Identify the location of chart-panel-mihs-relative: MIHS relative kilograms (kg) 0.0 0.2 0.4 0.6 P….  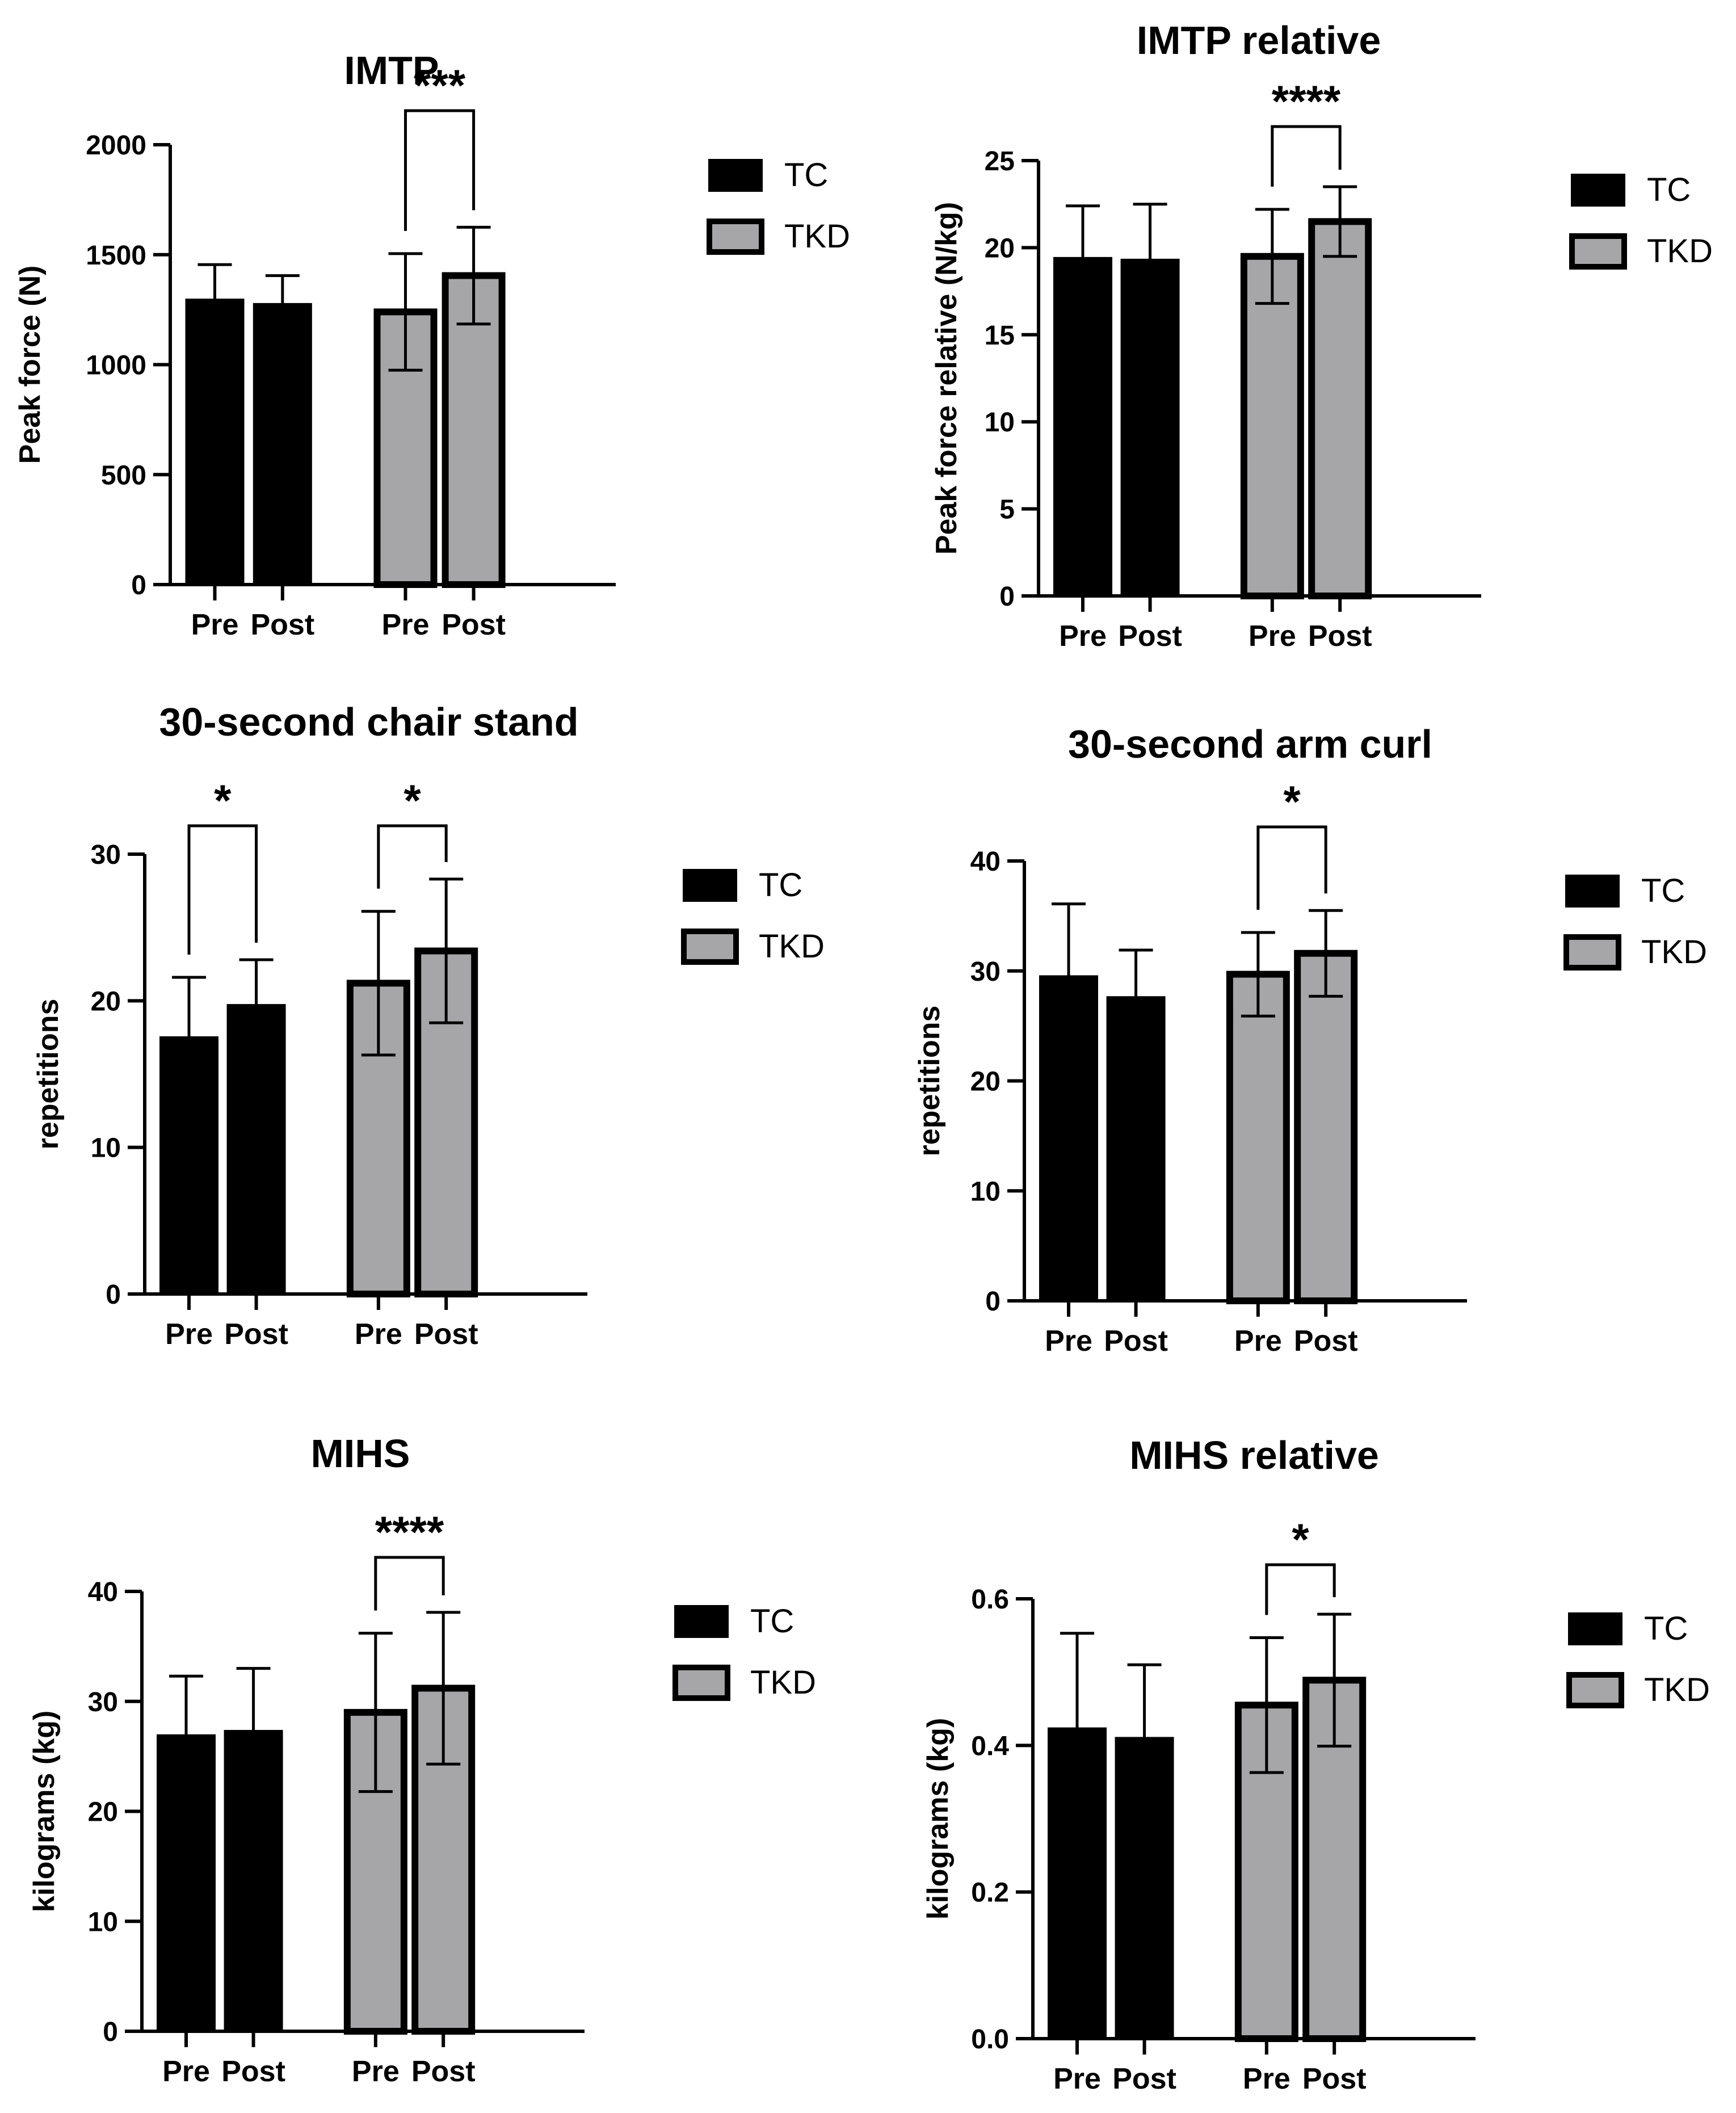
(1316, 1764).